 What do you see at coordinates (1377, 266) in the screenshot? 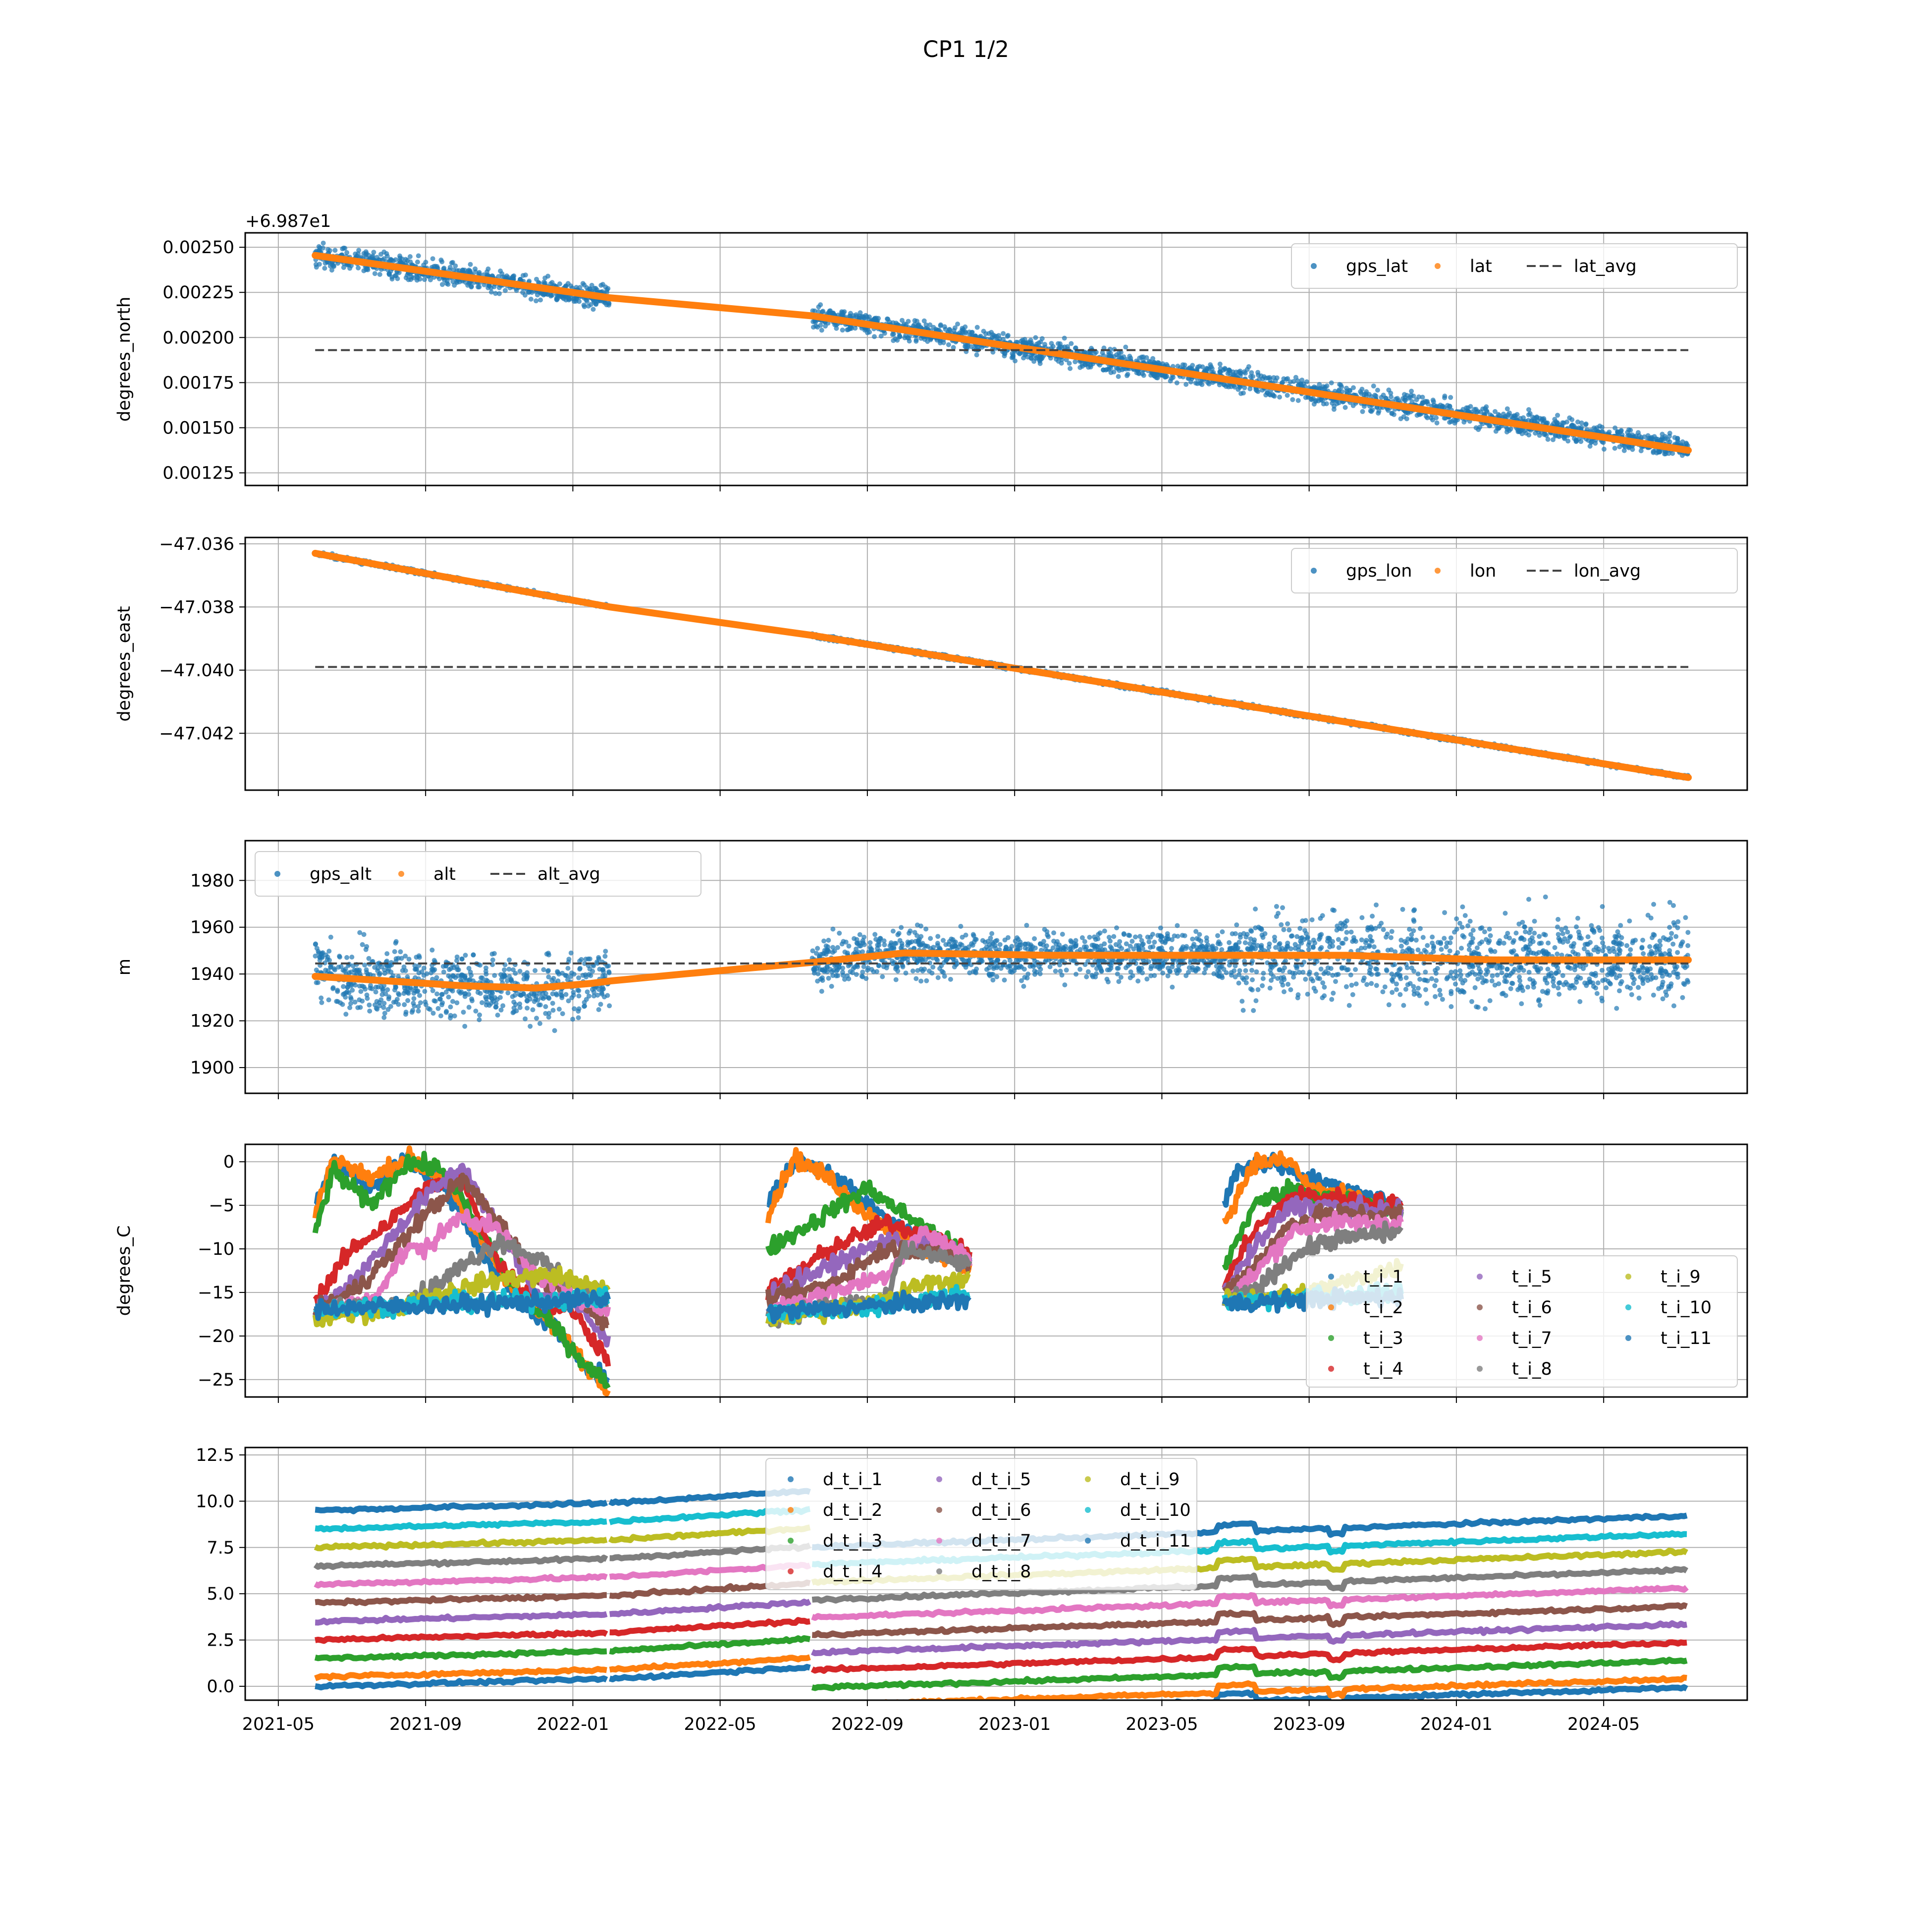
I see `legend-label: gps_lat` at bounding box center [1377, 266].